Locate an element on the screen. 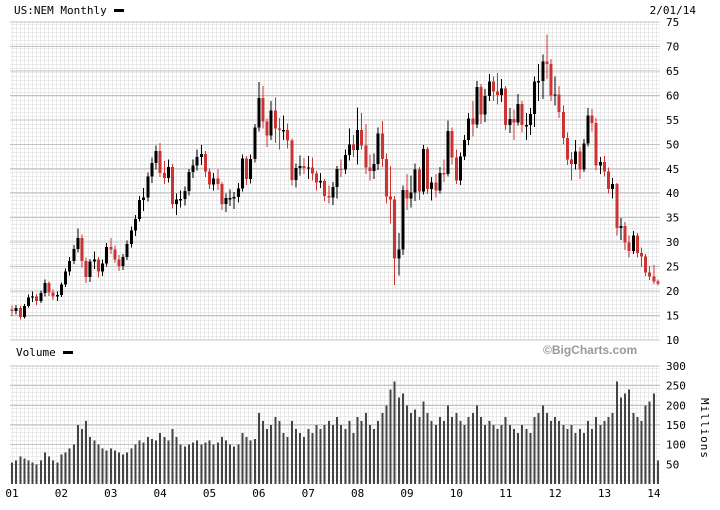  x-axis-label: 03 is located at coordinates (110, 493).